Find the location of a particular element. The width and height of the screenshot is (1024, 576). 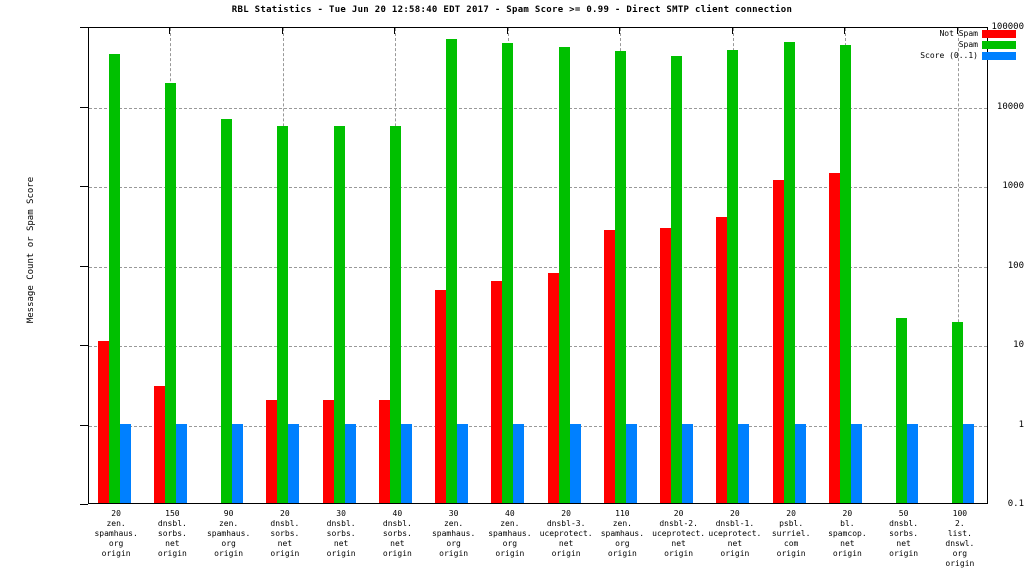

x-tick-label: 20 psbl. surriel. com origin is located at coordinates (791, 534).